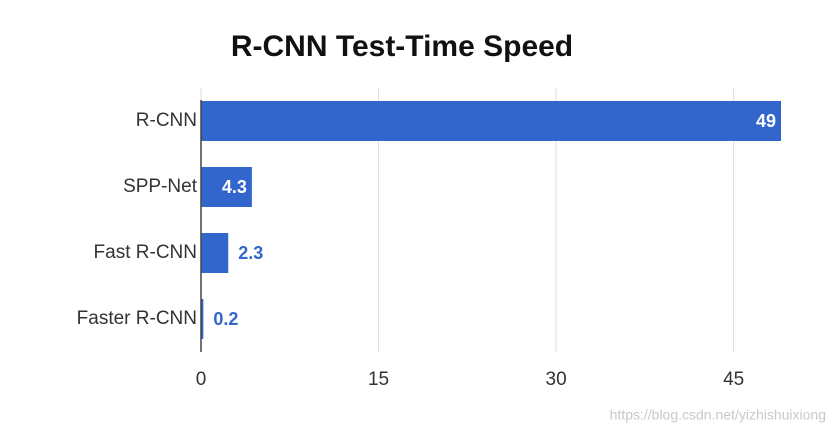 The height and width of the screenshot is (434, 834). What do you see at coordinates (166, 120) in the screenshot?
I see `y-tick-label: R-CNN` at bounding box center [166, 120].